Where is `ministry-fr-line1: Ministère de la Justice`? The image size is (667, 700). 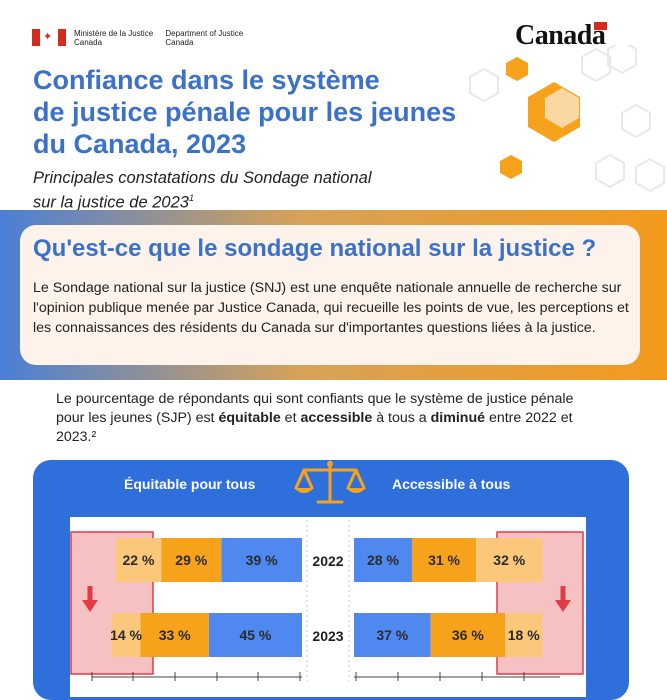
ministry-fr-line1: Ministère de la Justice is located at coordinates (114, 33).